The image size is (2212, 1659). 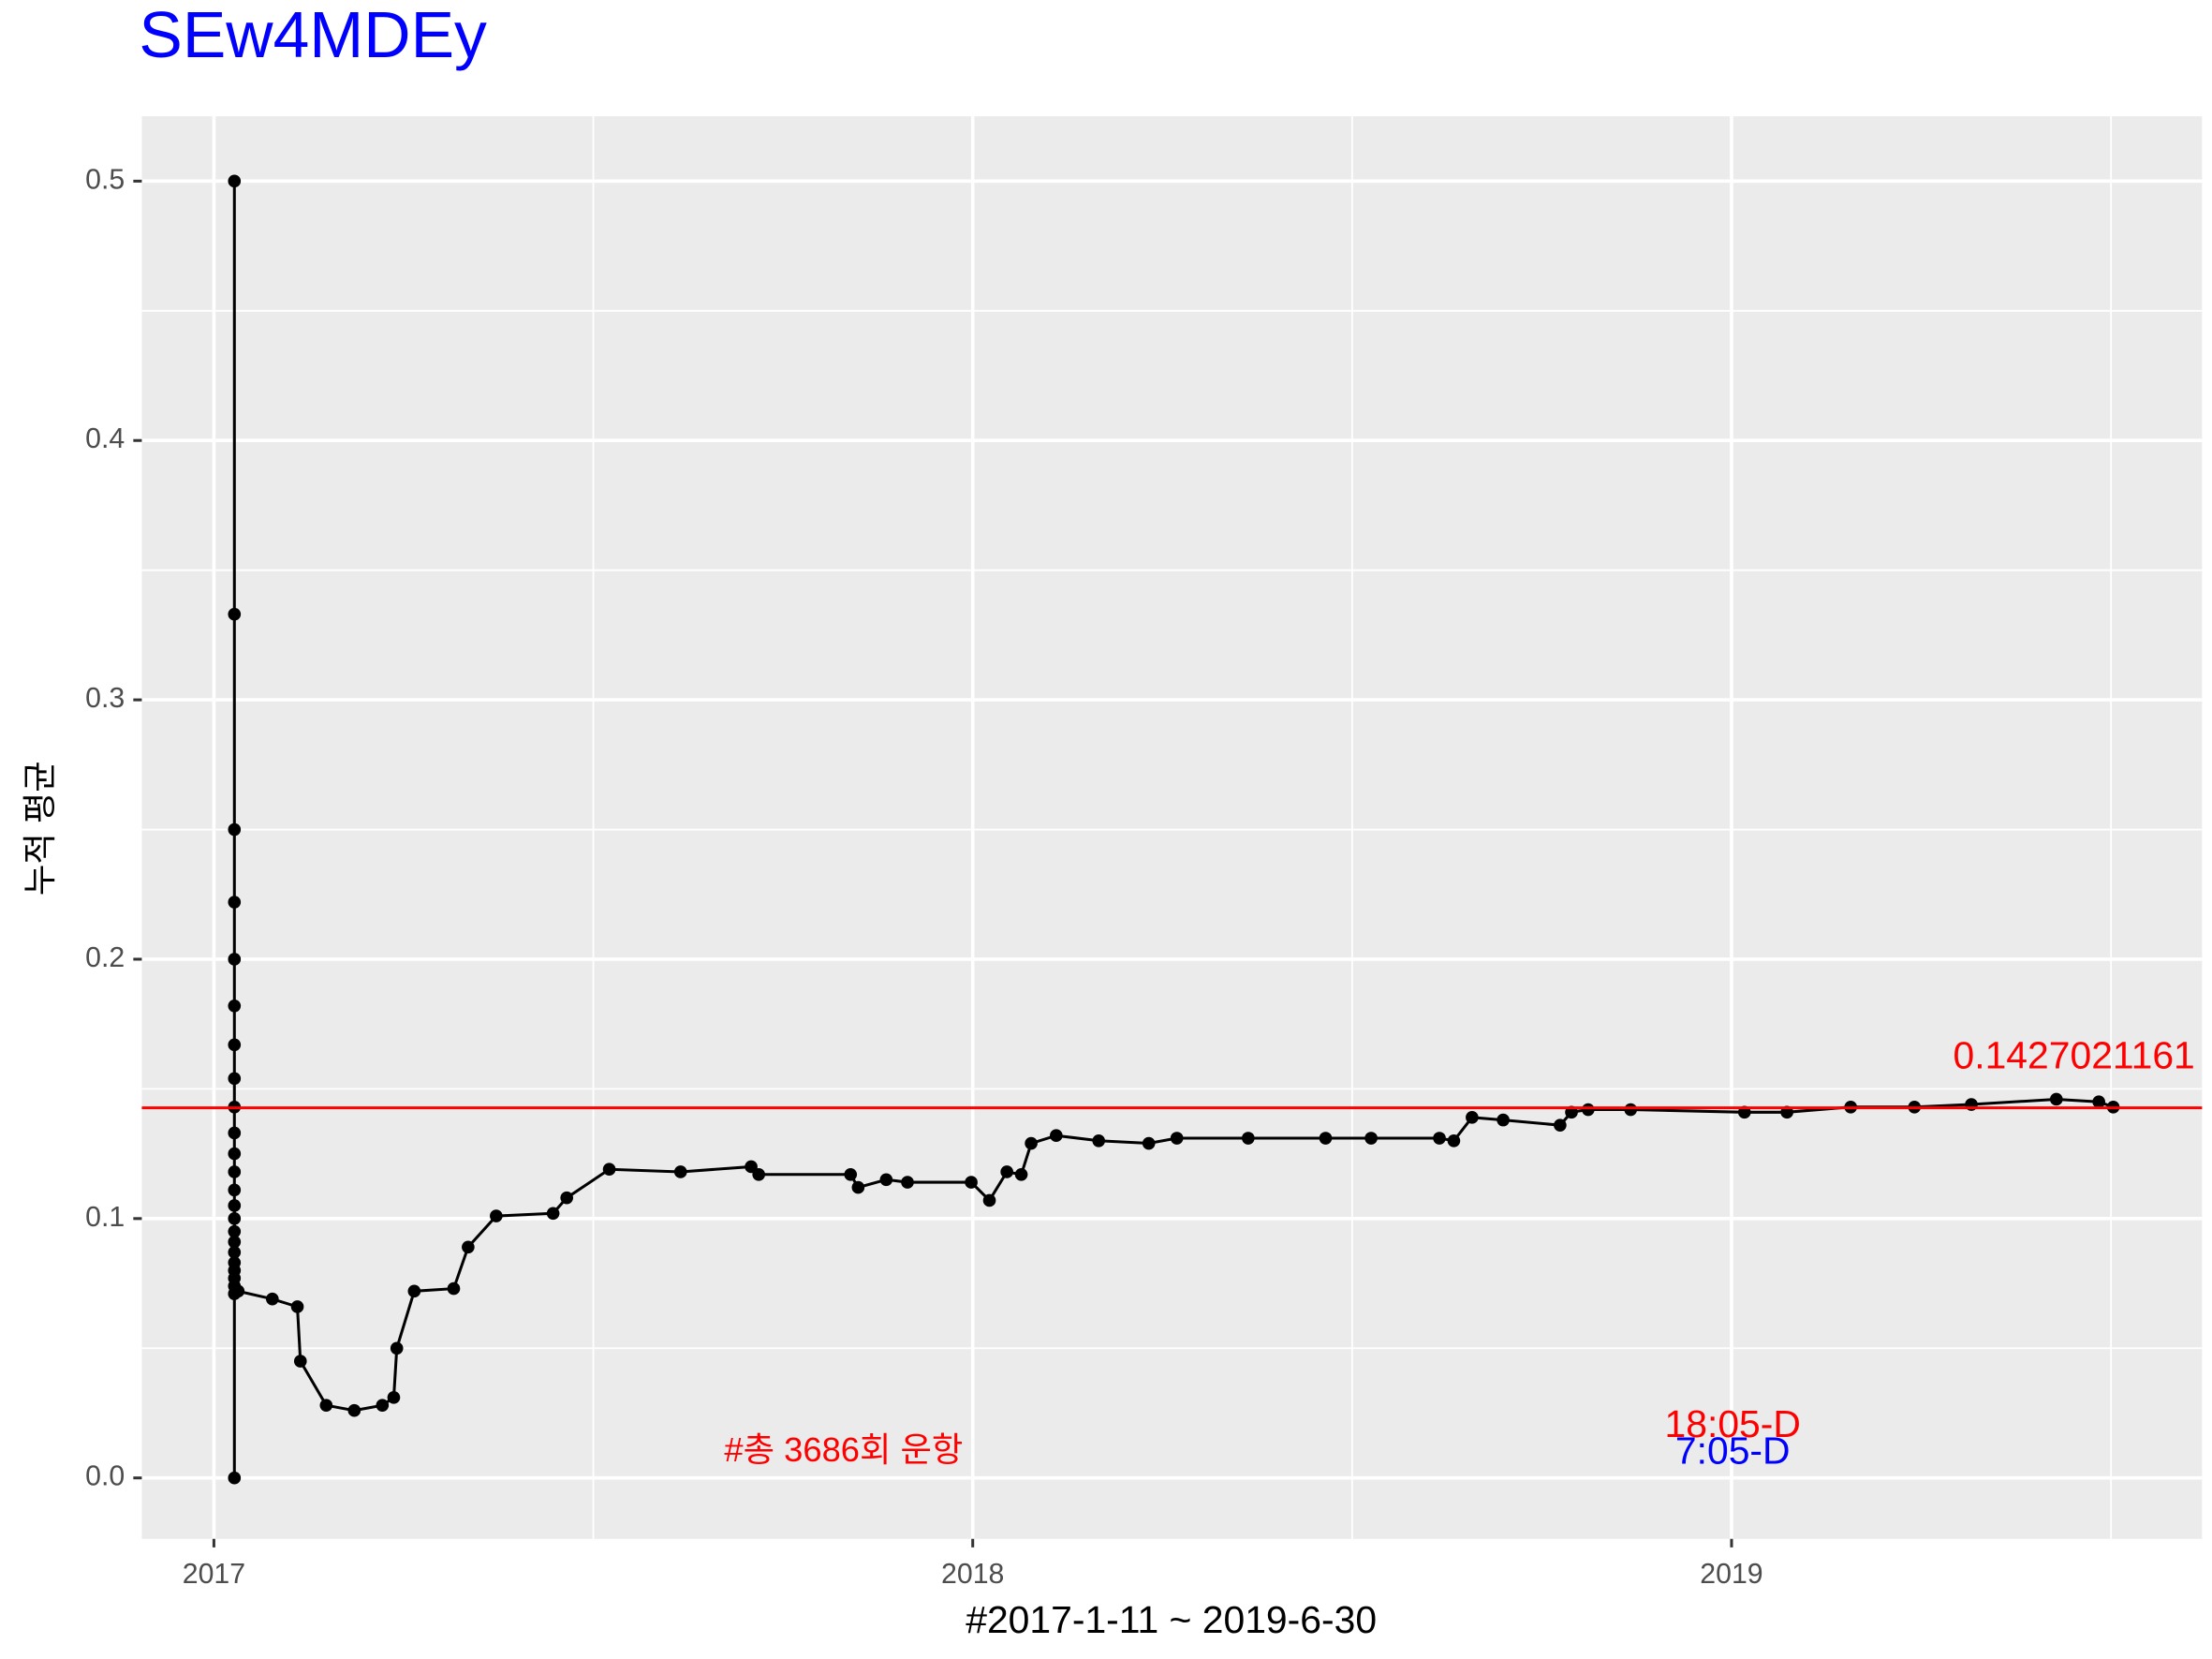 I want to click on y-tick-label: 0.2, so click(x=105, y=957).